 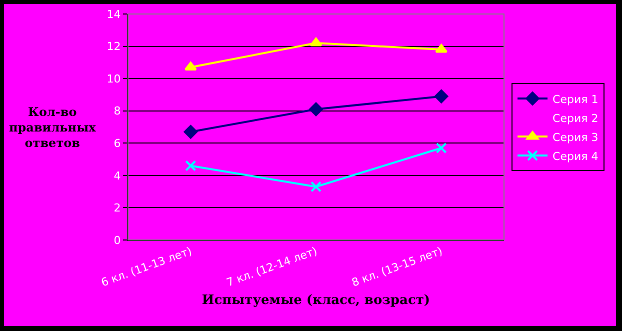 What do you see at coordinates (117, 208) in the screenshot?
I see `y-tick-label: 2` at bounding box center [117, 208].